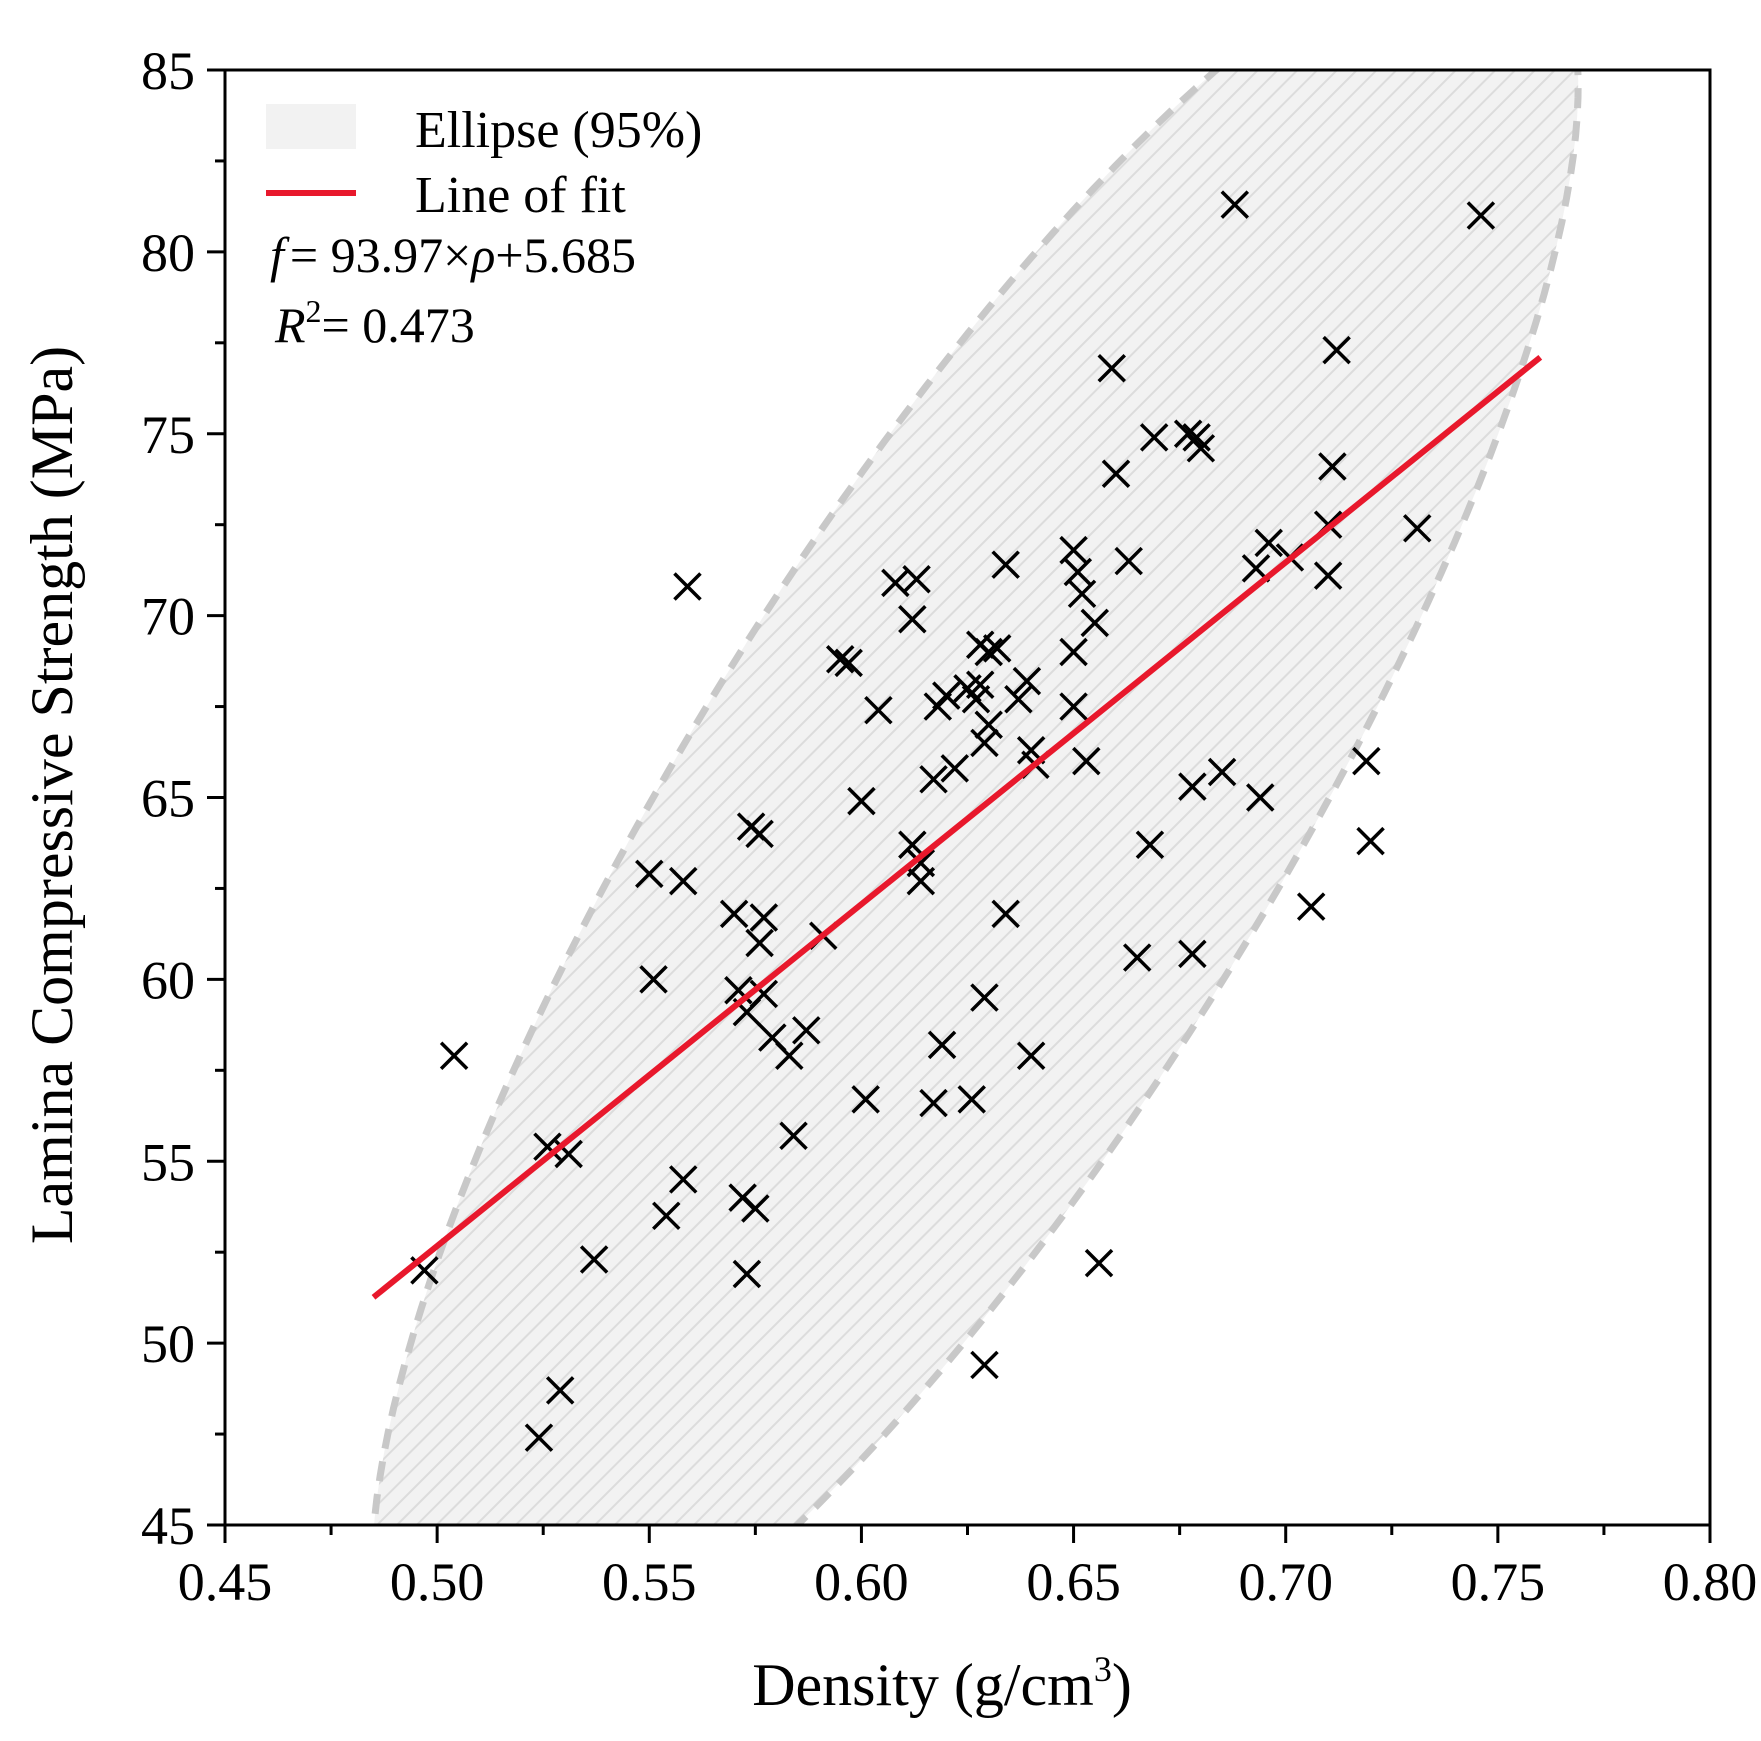 This screenshot has width=1761, height=1741. What do you see at coordinates (968, 1582) in the screenshot?
I see `x-tick-labels: 0.45 0.50 0.55 0.60 0.65 0.70 0.75 0.80` at bounding box center [968, 1582].